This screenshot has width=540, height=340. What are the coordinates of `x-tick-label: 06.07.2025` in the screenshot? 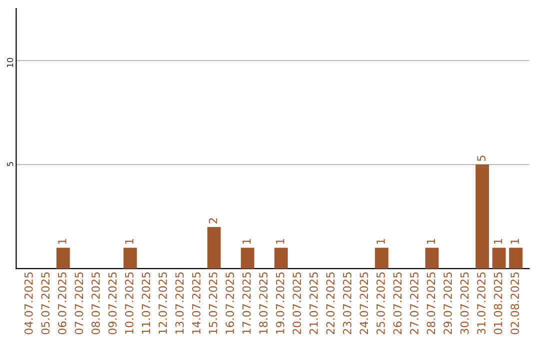 It's located at (62, 303).